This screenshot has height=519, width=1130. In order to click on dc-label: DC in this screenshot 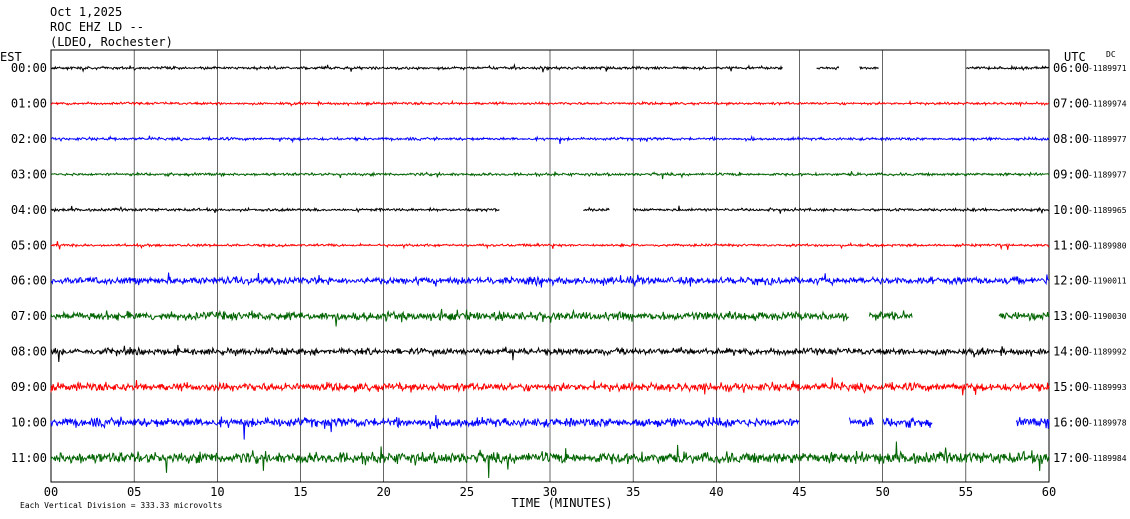, I will do `click(1111, 54)`.